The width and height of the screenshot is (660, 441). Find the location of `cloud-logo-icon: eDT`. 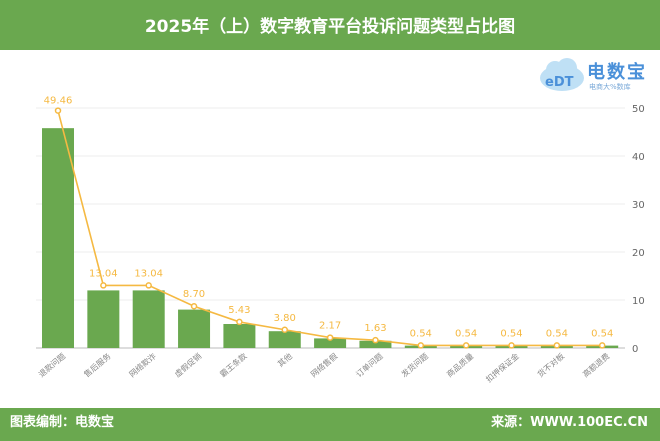

cloud-logo-icon: eDT is located at coordinates (562, 74).